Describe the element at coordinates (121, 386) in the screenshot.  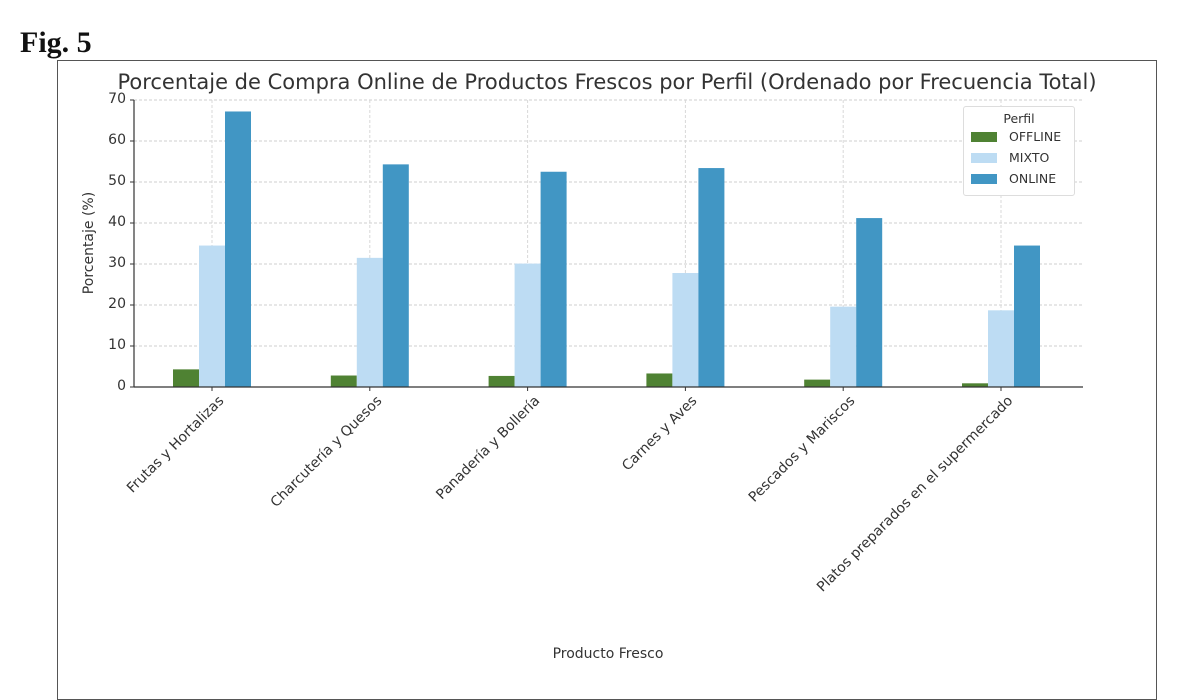
I see `y-tick-label: 0` at that location.